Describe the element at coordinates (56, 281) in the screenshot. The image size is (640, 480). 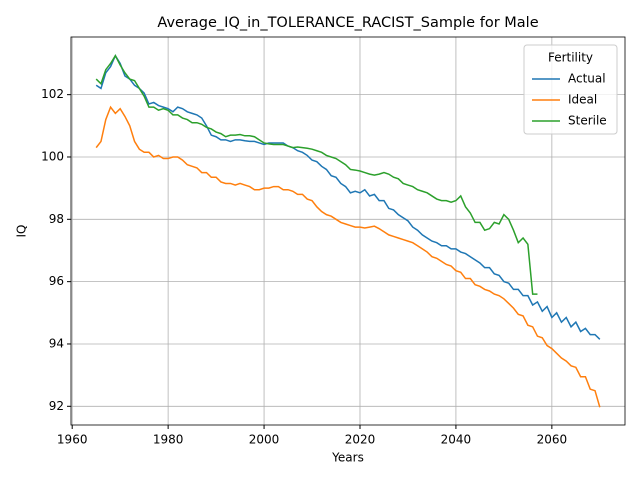
I see `y-tick-label: 96` at that location.